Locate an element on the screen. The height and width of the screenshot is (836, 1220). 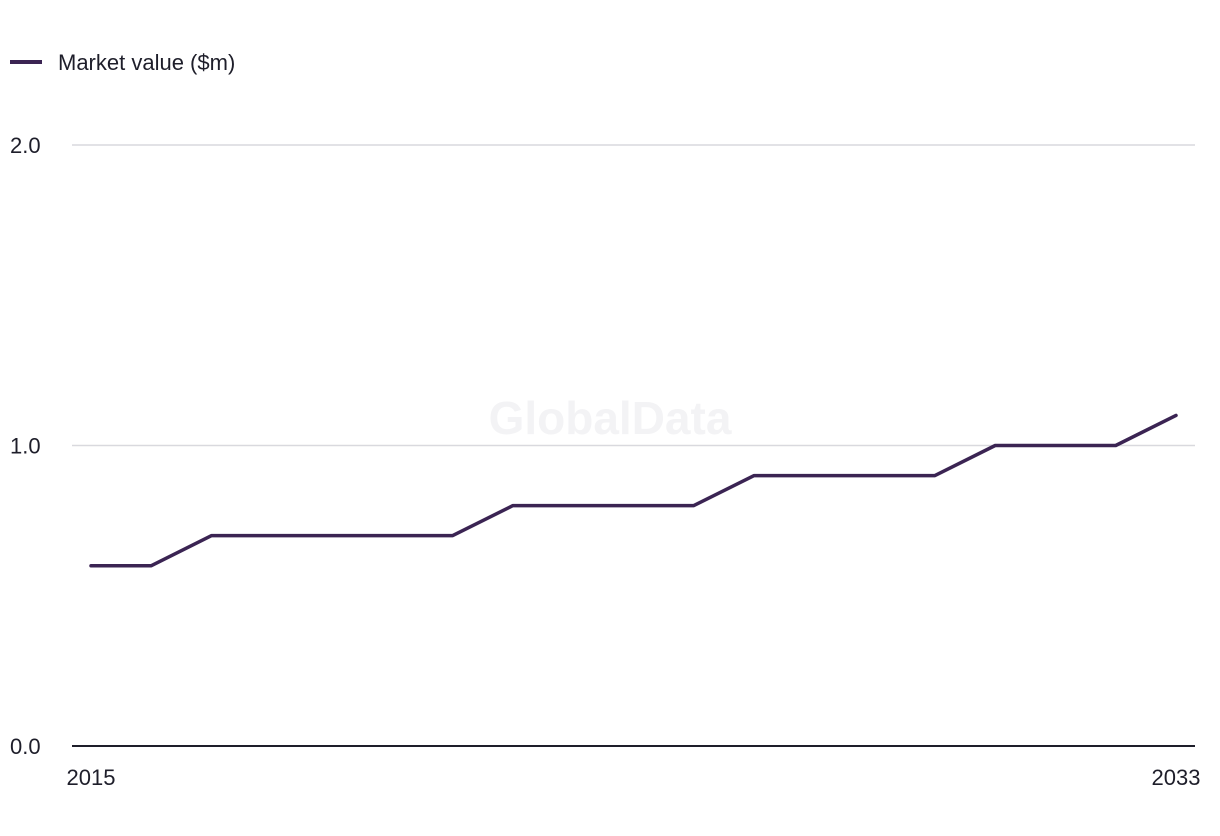
y-axis: 0.0 1.0 2.0 is located at coordinates (25, 446).